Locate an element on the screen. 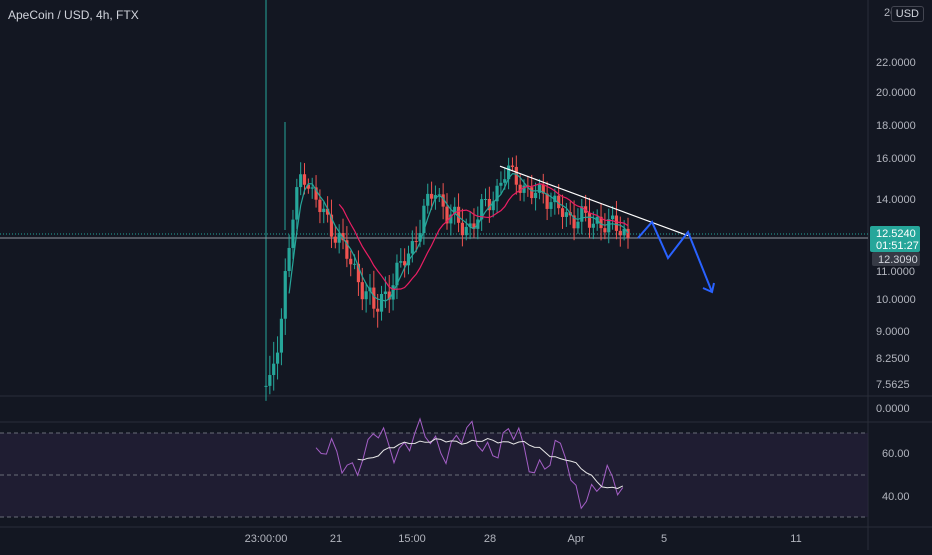 This screenshot has height=555, width=932. current-price-value: 12.5240 is located at coordinates (896, 234).